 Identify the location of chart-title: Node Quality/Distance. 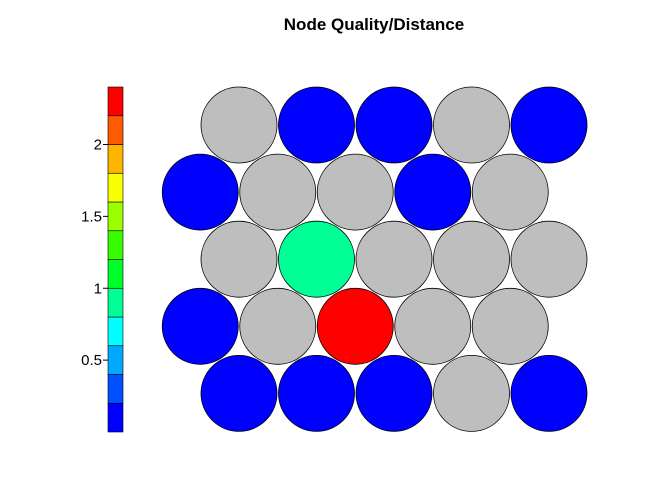
(374, 24).